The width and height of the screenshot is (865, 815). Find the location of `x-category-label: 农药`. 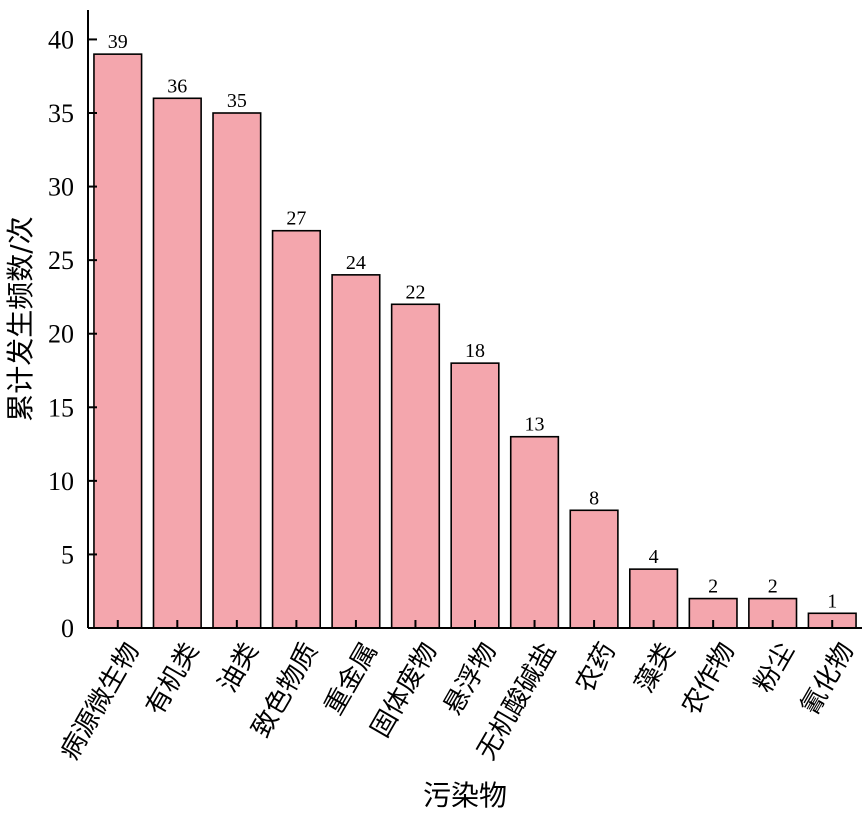

x-category-label: 农药 is located at coordinates (596, 668).